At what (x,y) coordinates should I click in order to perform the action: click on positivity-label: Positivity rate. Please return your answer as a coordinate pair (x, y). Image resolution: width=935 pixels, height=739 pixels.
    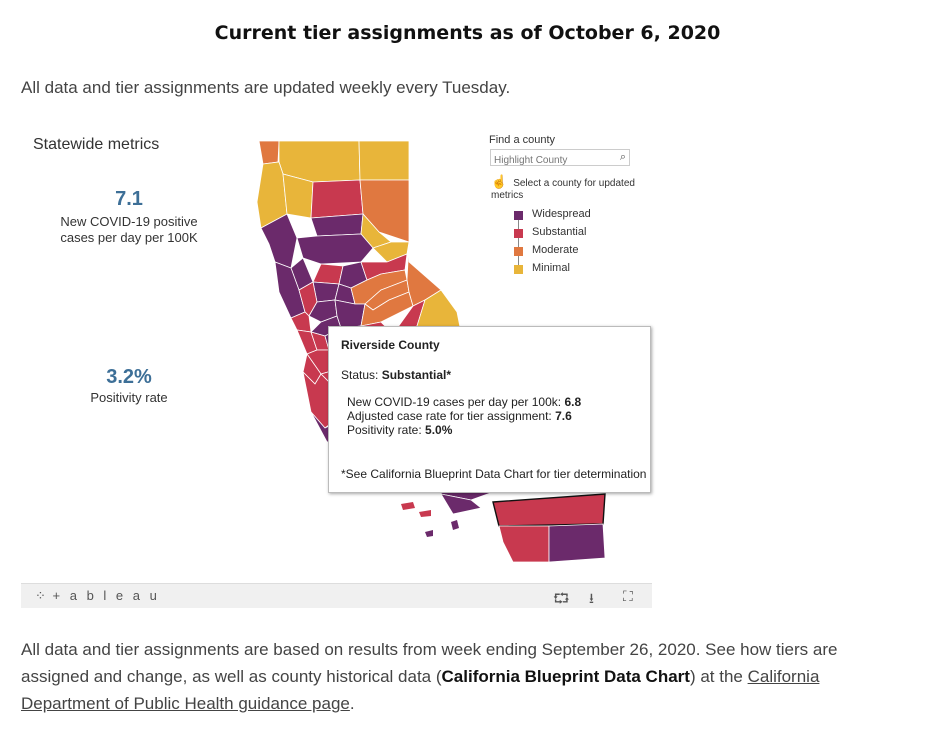
    Looking at the image, I should click on (129, 397).